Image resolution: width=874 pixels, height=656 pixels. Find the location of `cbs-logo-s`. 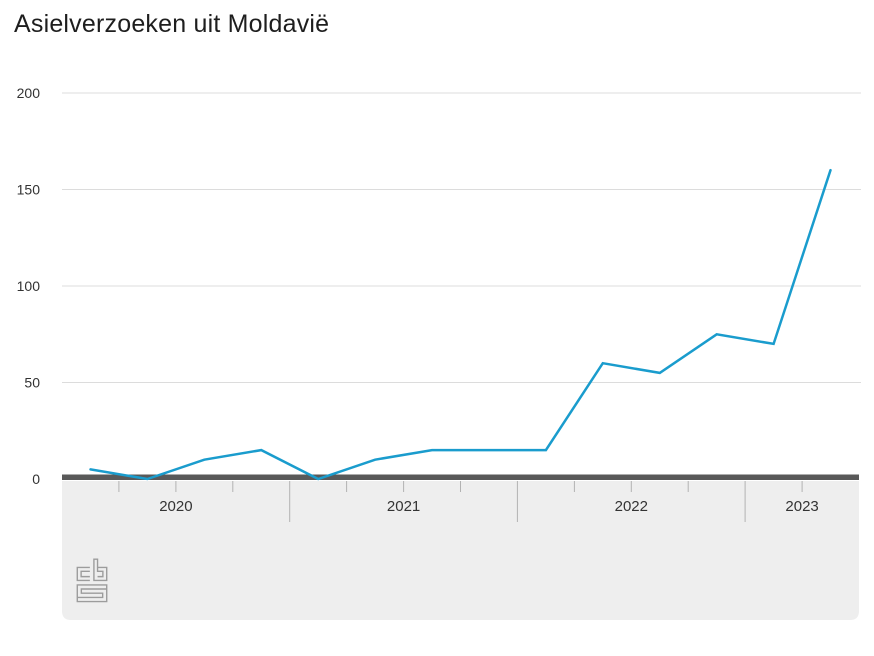

cbs-logo-s is located at coordinates (92, 593).